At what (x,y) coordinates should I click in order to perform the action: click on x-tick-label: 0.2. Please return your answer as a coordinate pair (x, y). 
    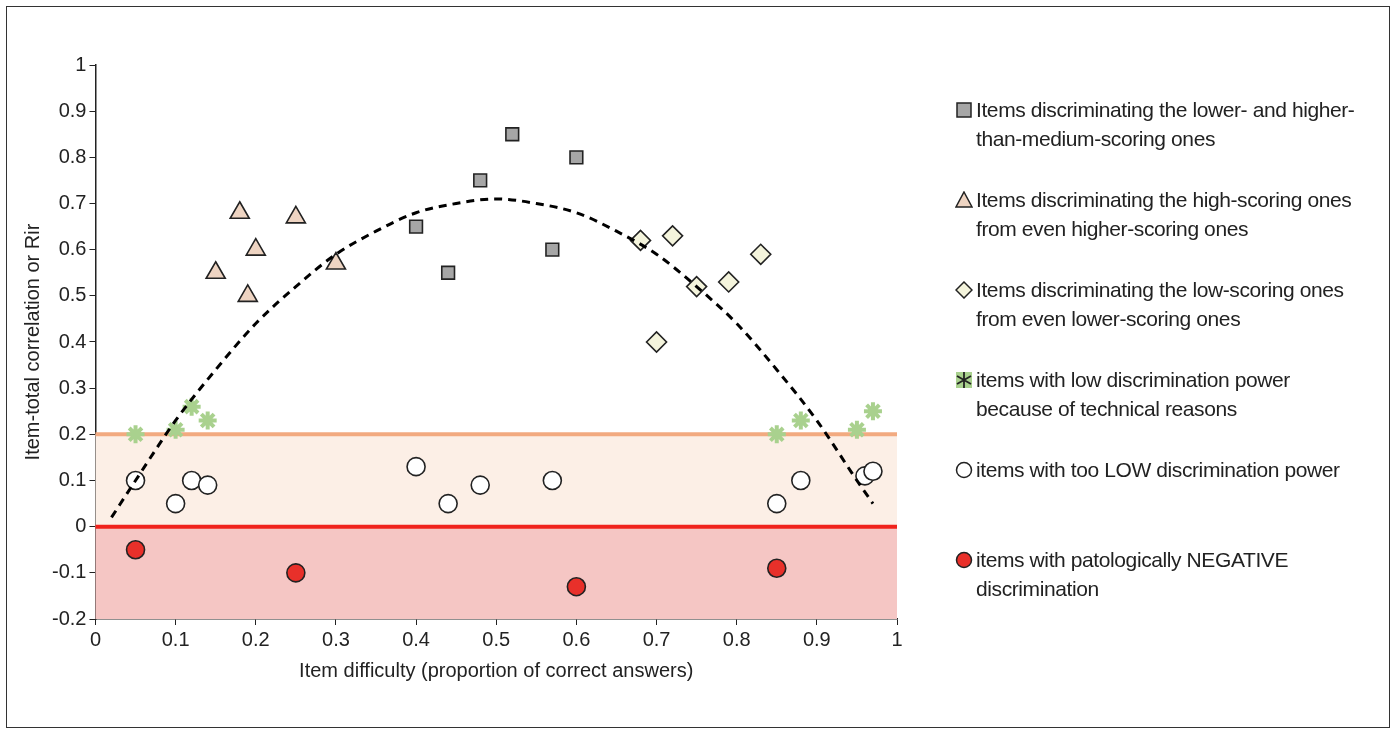
    Looking at the image, I should click on (255, 638).